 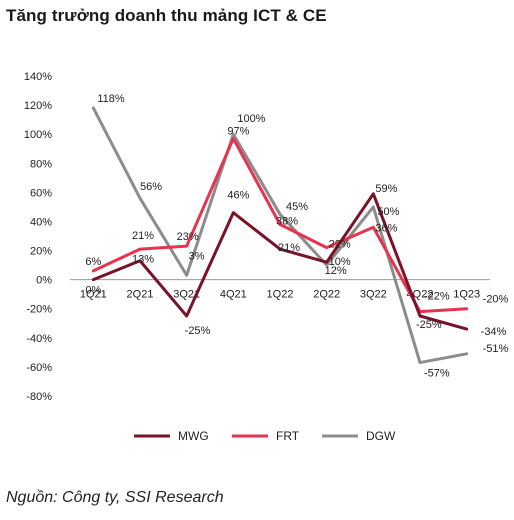 What do you see at coordinates (44, 281) in the screenshot?
I see `y-tick-label: 0%` at bounding box center [44, 281].